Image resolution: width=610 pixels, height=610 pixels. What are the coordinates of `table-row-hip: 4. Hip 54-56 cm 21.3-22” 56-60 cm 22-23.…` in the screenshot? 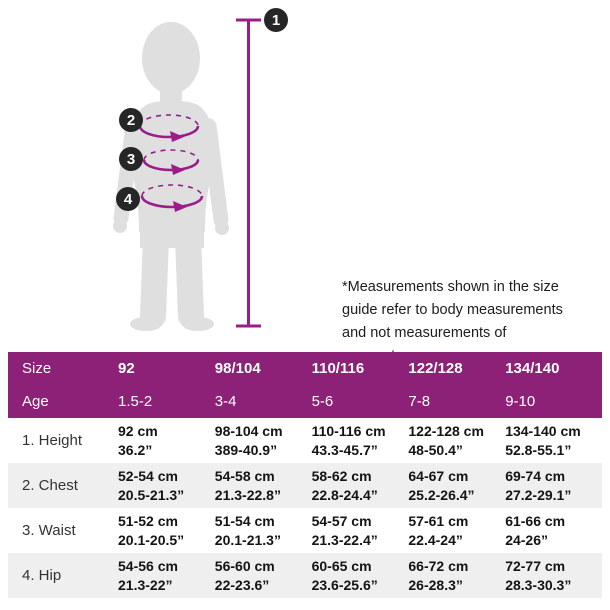 It's located at (305, 575).